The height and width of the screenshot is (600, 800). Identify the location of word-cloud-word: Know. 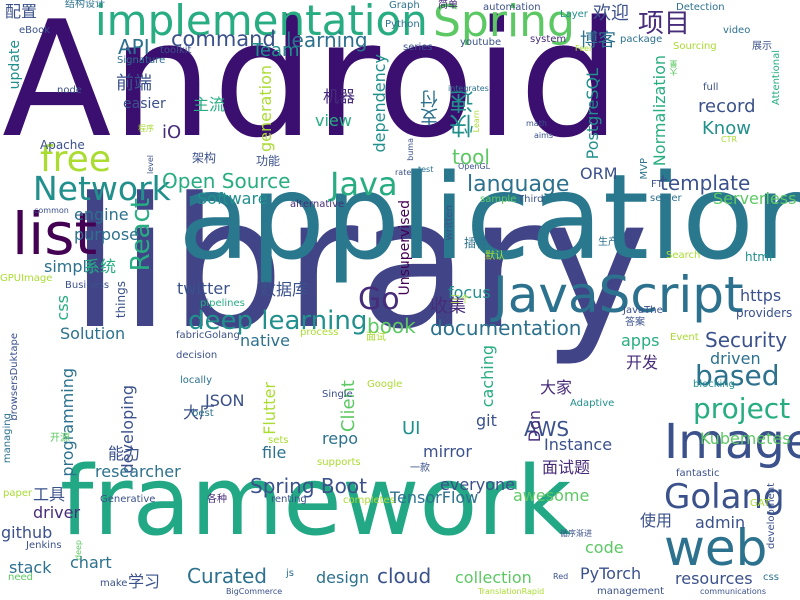
(726, 128).